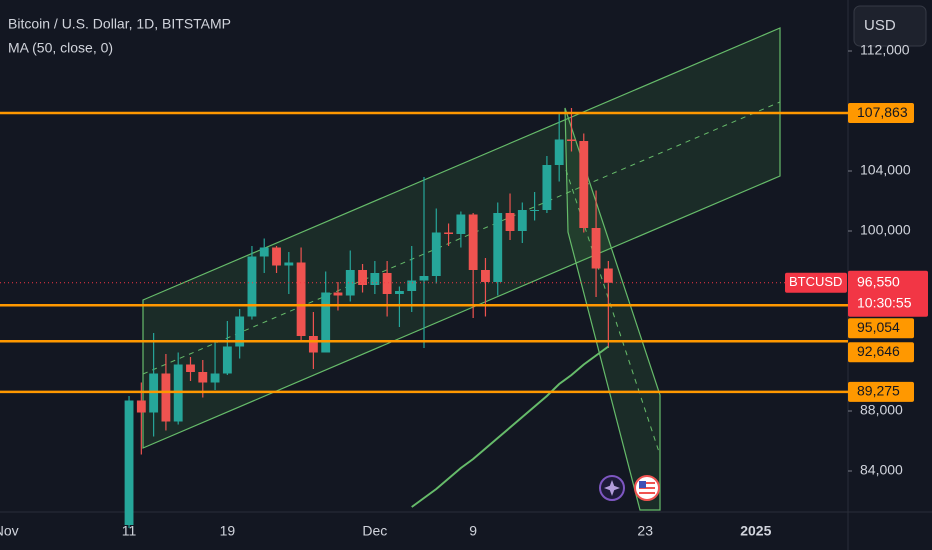 This screenshot has width=932, height=550. I want to click on y-tick-label: 84,000, so click(881, 470).